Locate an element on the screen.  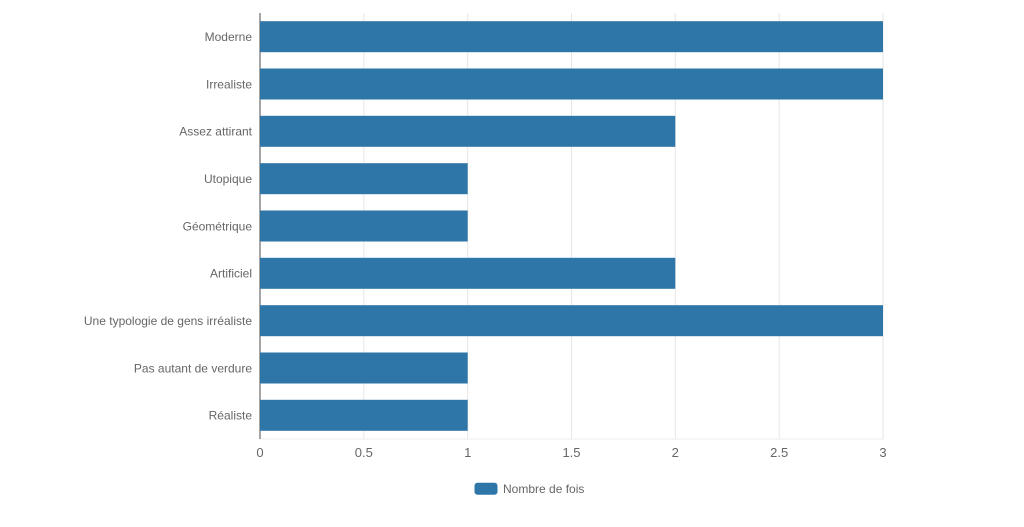
svg-text: Irrealiste is located at coordinates (229, 84).